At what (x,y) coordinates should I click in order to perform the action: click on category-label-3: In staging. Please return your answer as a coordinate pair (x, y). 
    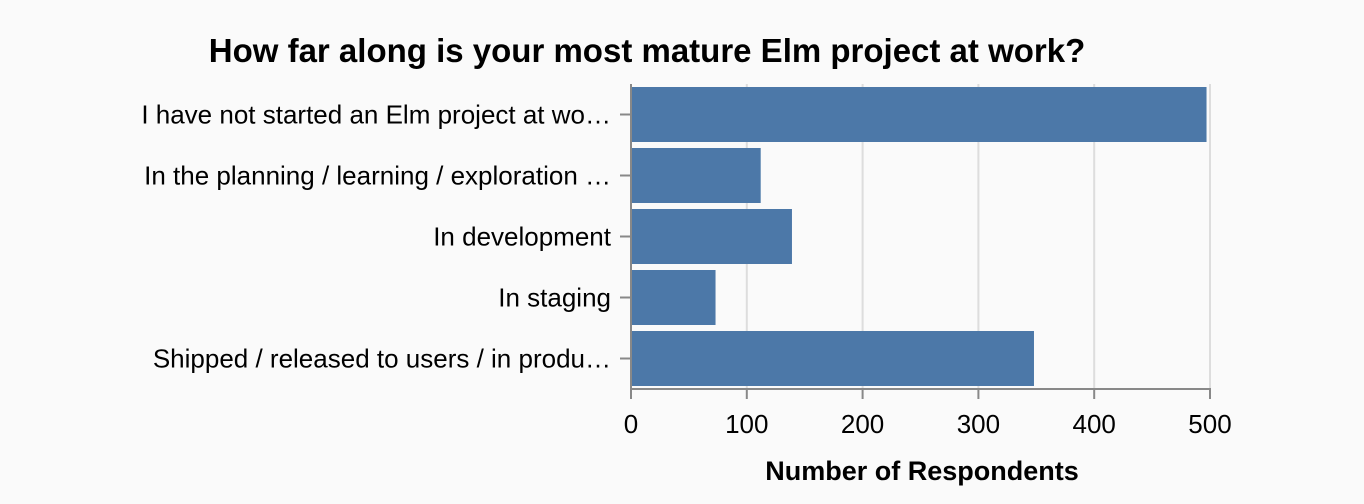
    Looking at the image, I should click on (554, 298).